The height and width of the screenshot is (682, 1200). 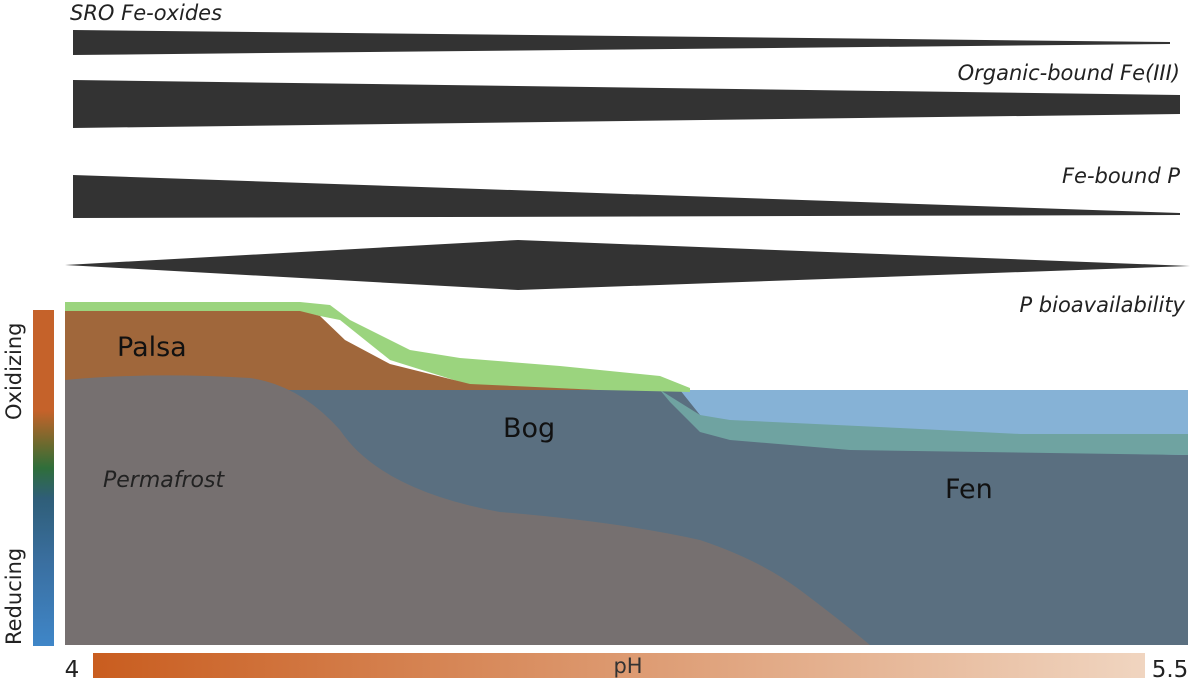 I want to click on wedge-sro-fe-oxides, so click(x=621, y=42).